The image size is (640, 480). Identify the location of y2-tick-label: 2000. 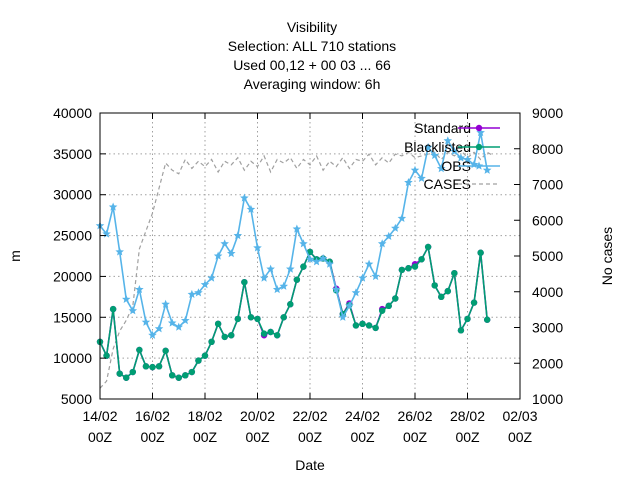
(547, 363).